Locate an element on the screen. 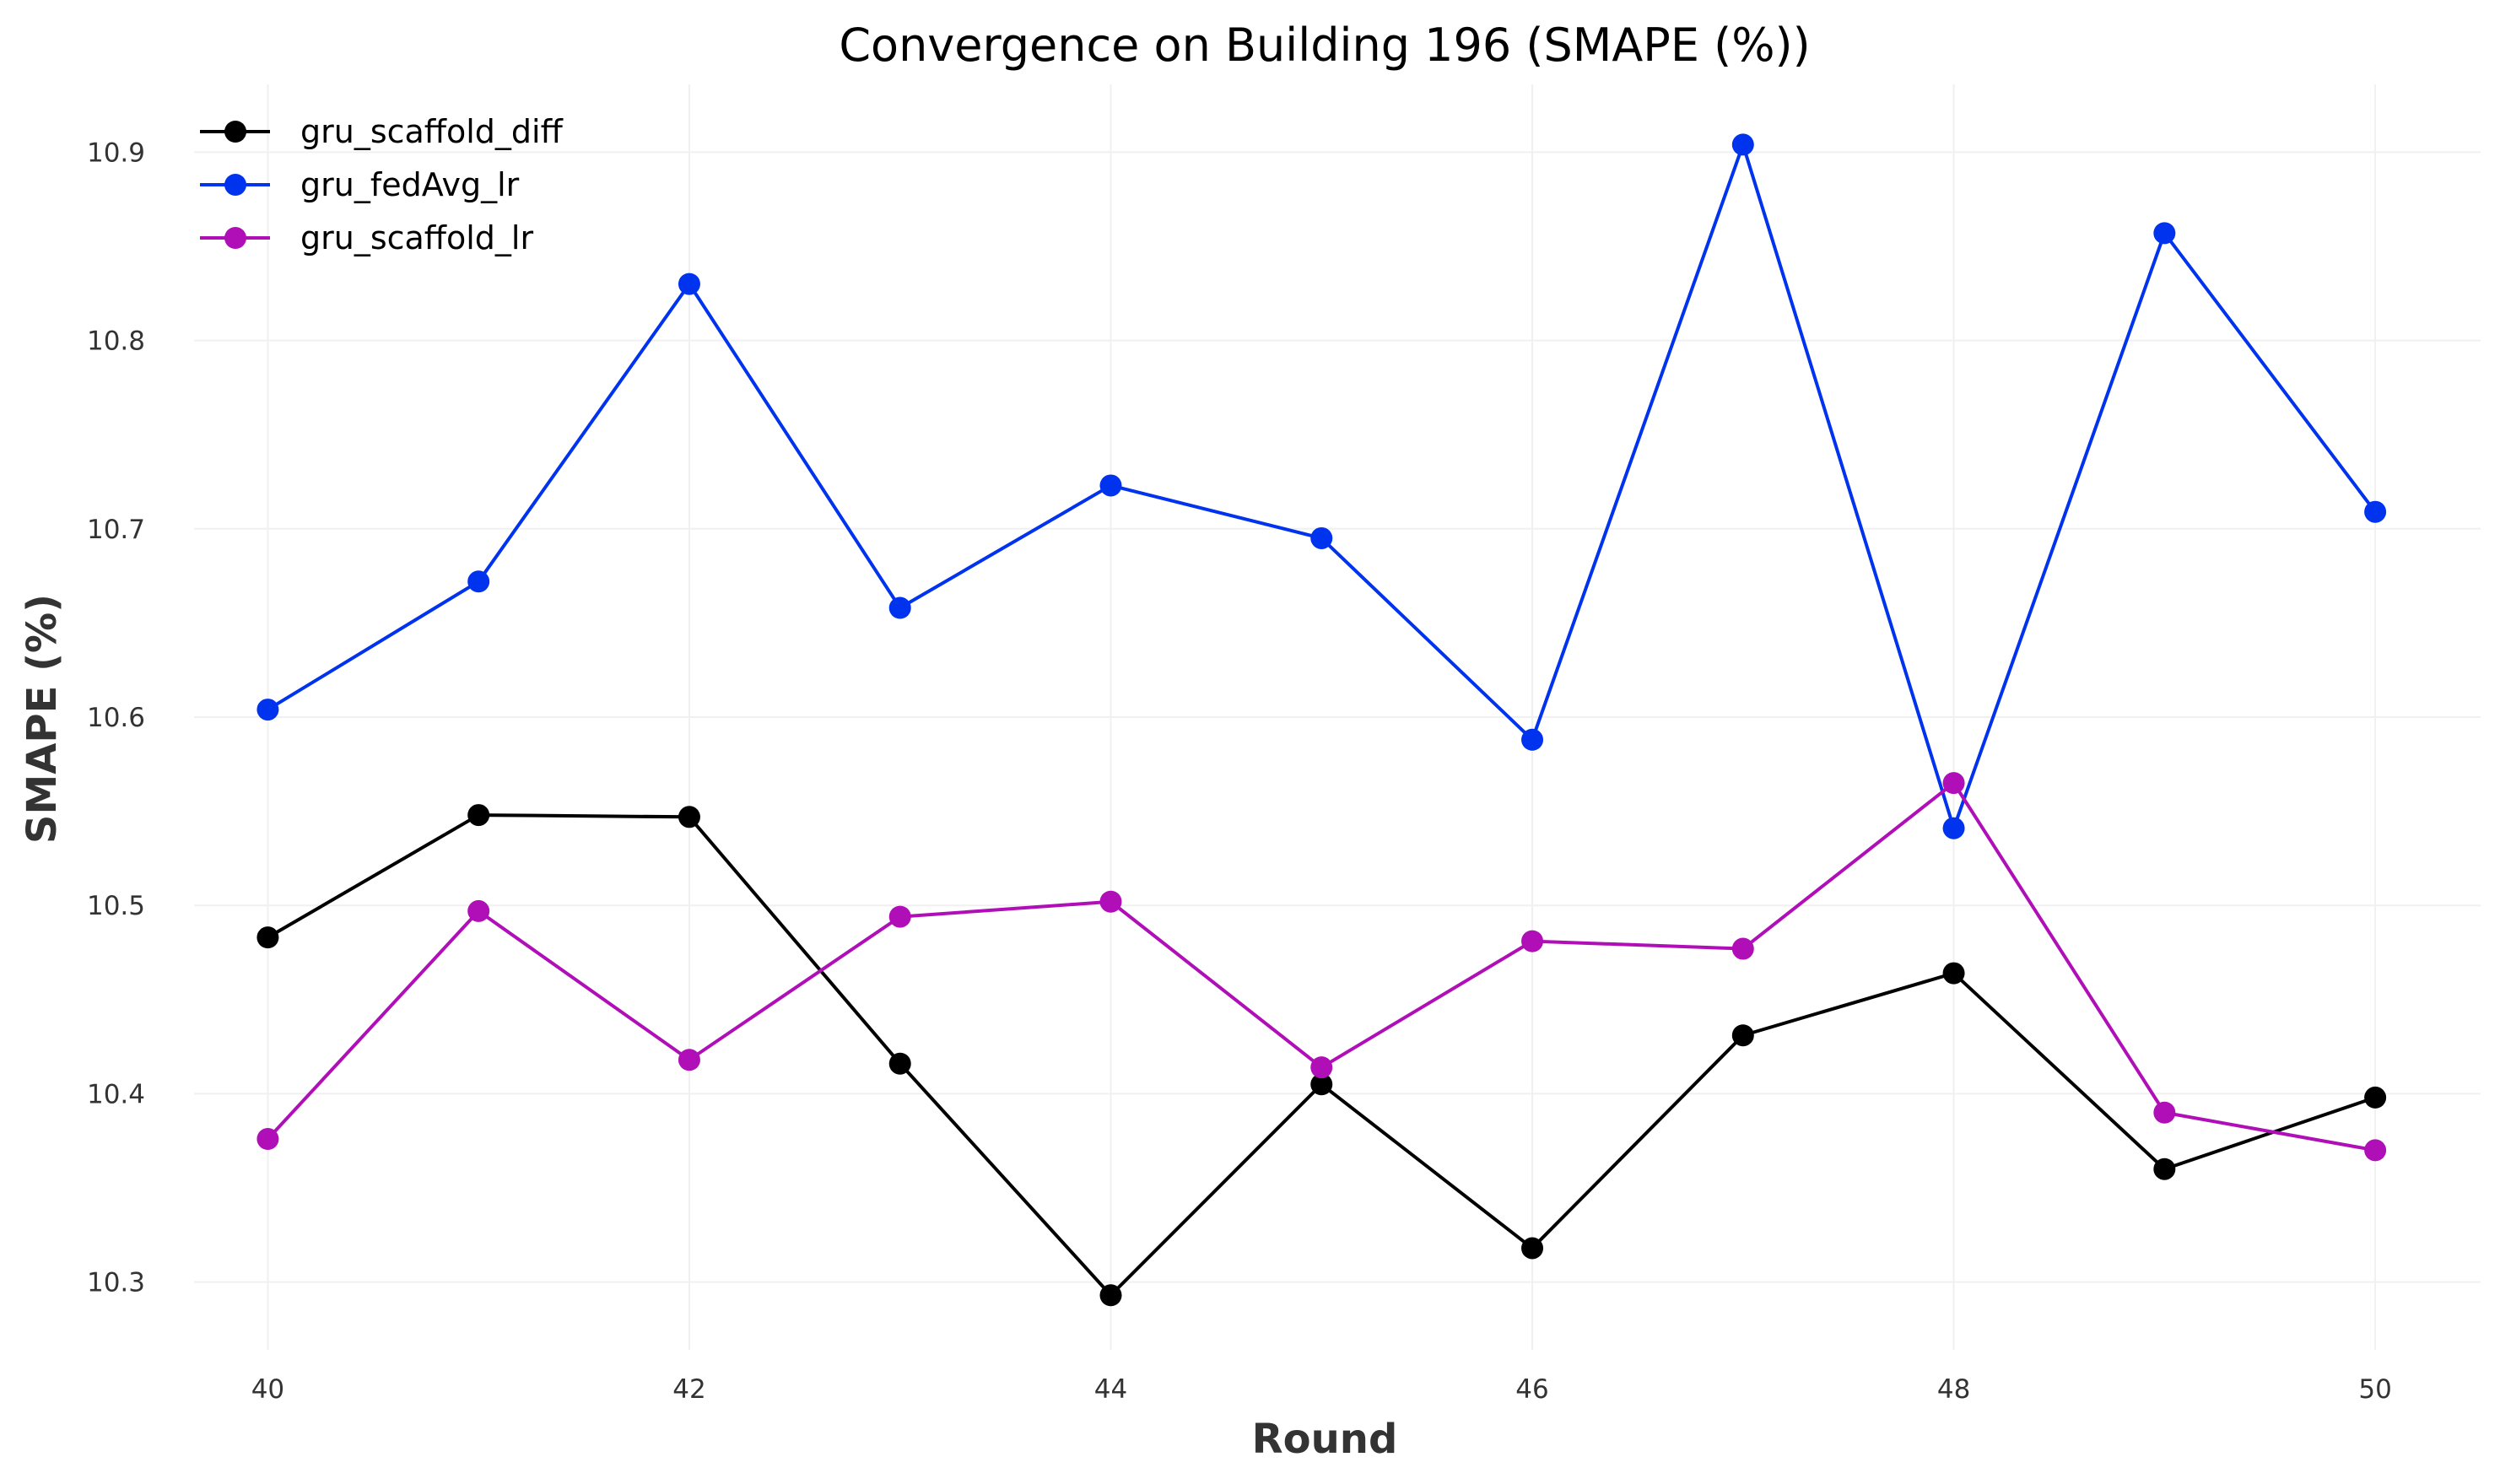 The width and height of the screenshot is (2500, 1484). y-axis-label: SMAPE (%) is located at coordinates (42, 719).